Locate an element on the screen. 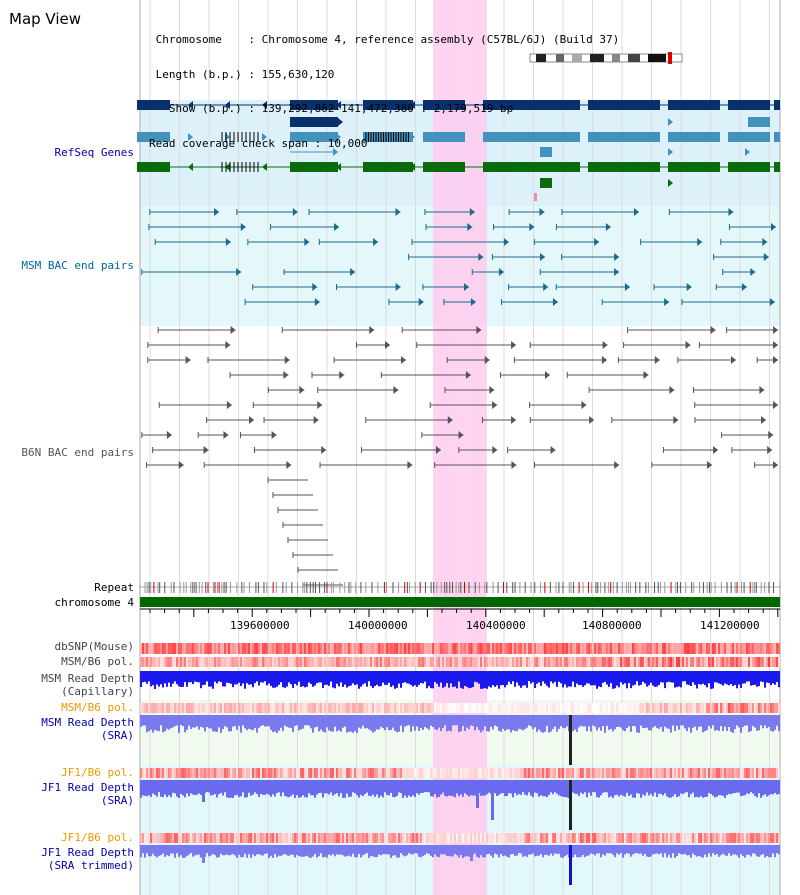 Image resolution: width=800 pixels, height=895 pixels. msm-bac-label: MSM BAC end pairs is located at coordinates (77, 265).